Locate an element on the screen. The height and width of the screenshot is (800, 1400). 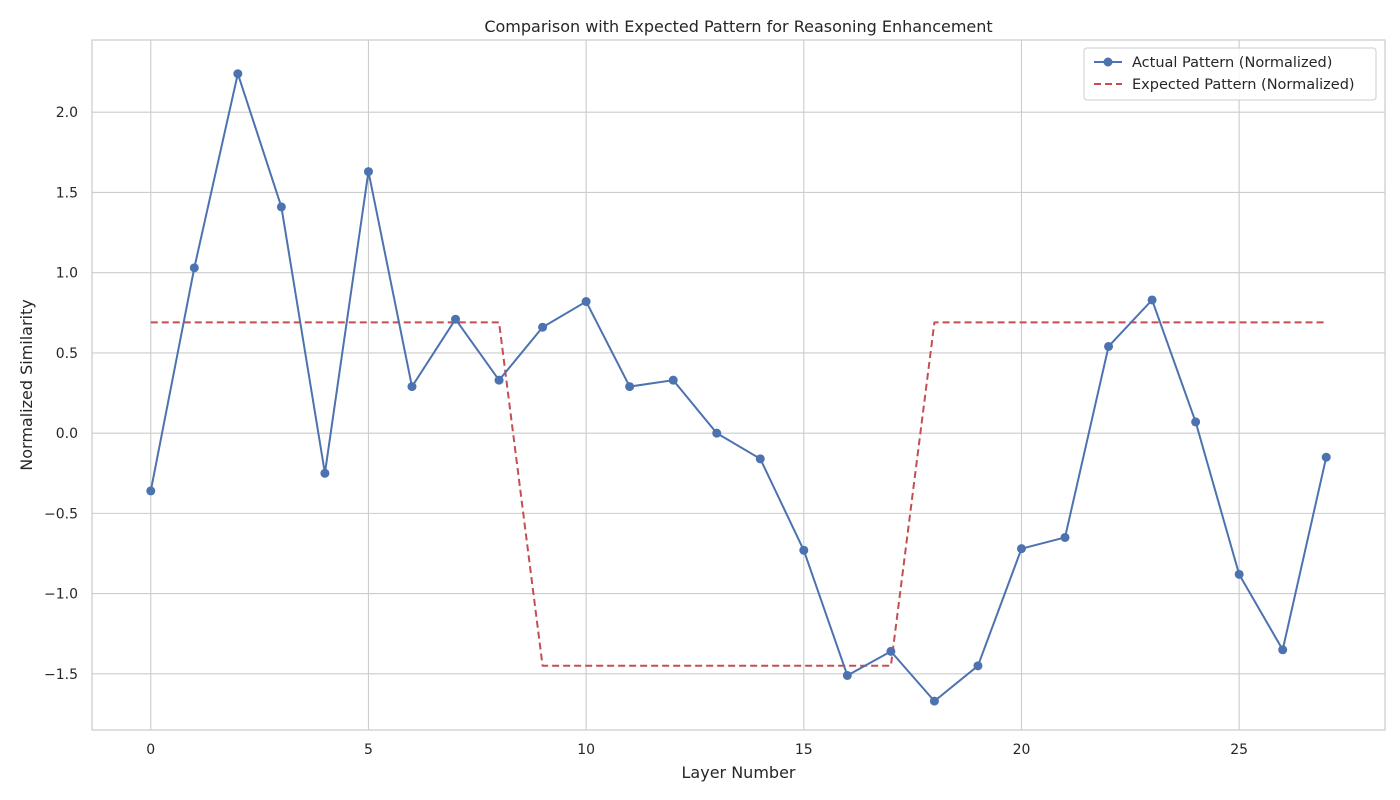
x-axis-label: Layer Number is located at coordinates (739, 772).